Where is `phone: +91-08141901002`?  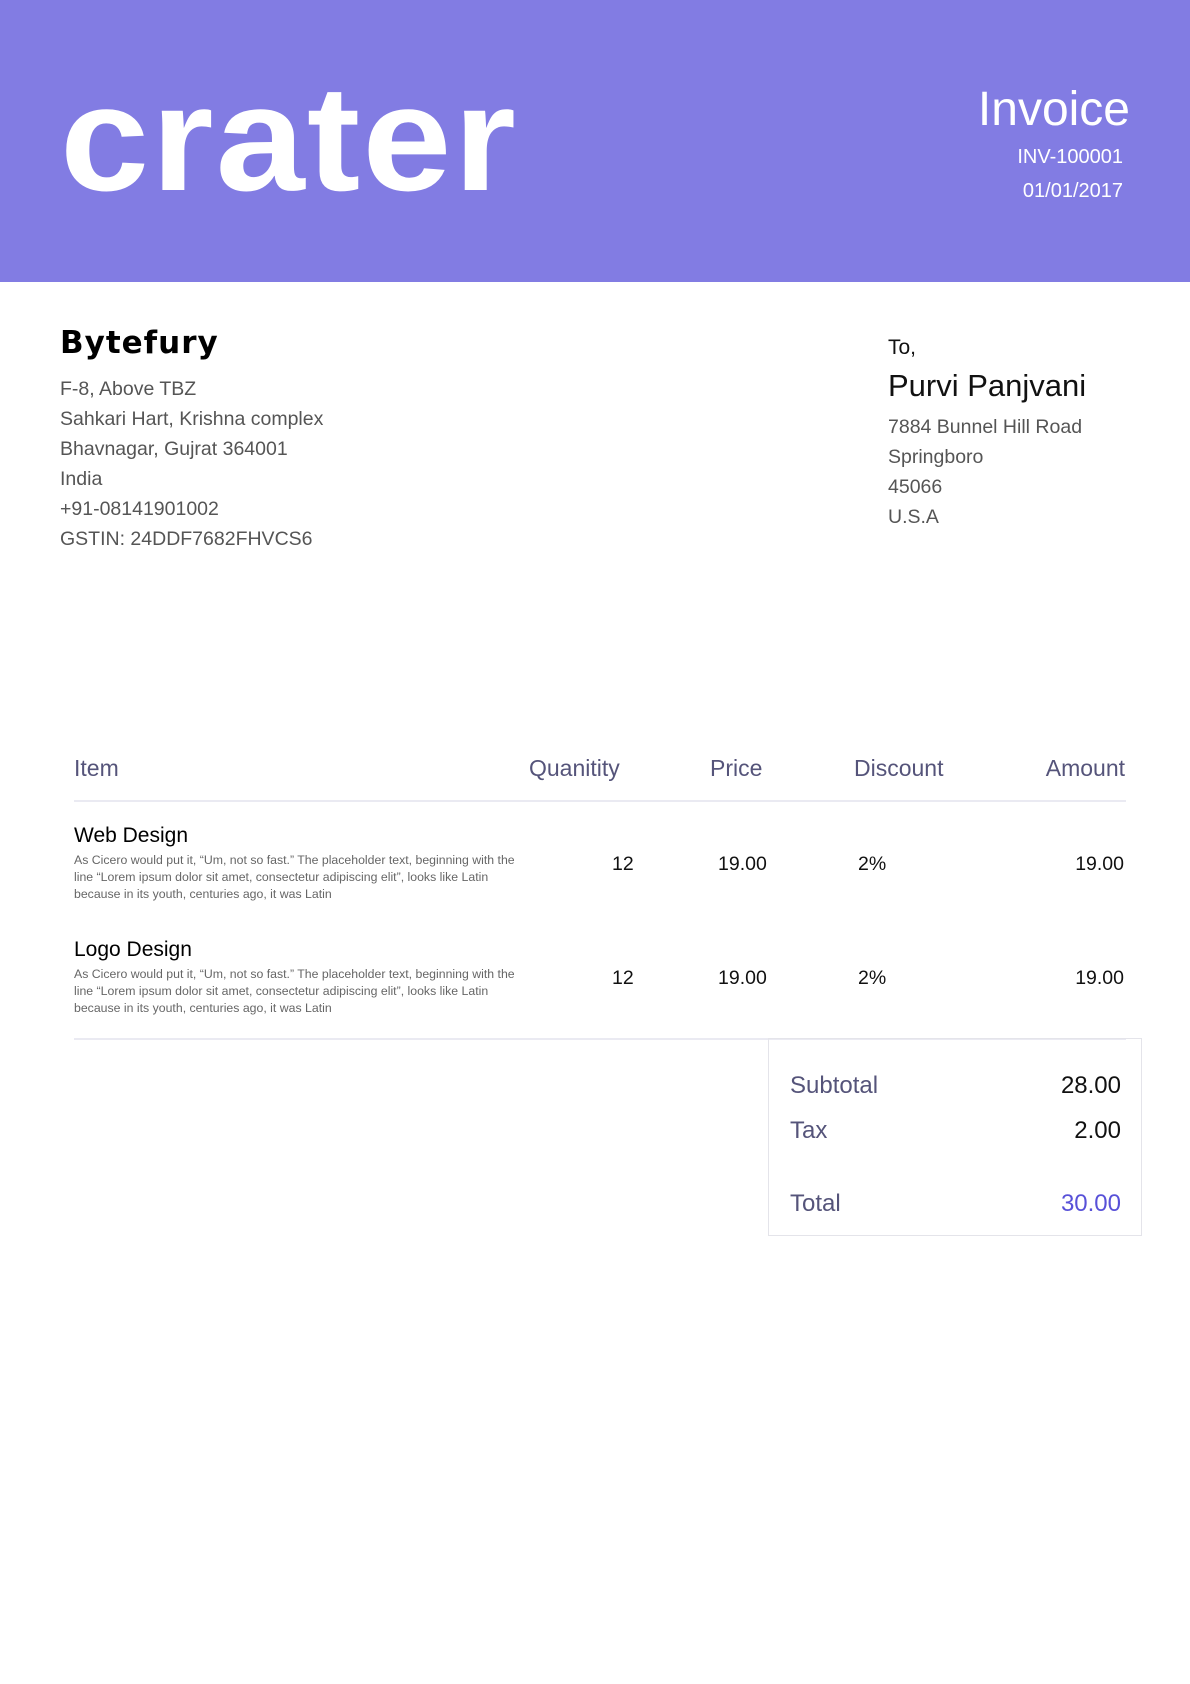 phone: +91-08141901002 is located at coordinates (139, 509).